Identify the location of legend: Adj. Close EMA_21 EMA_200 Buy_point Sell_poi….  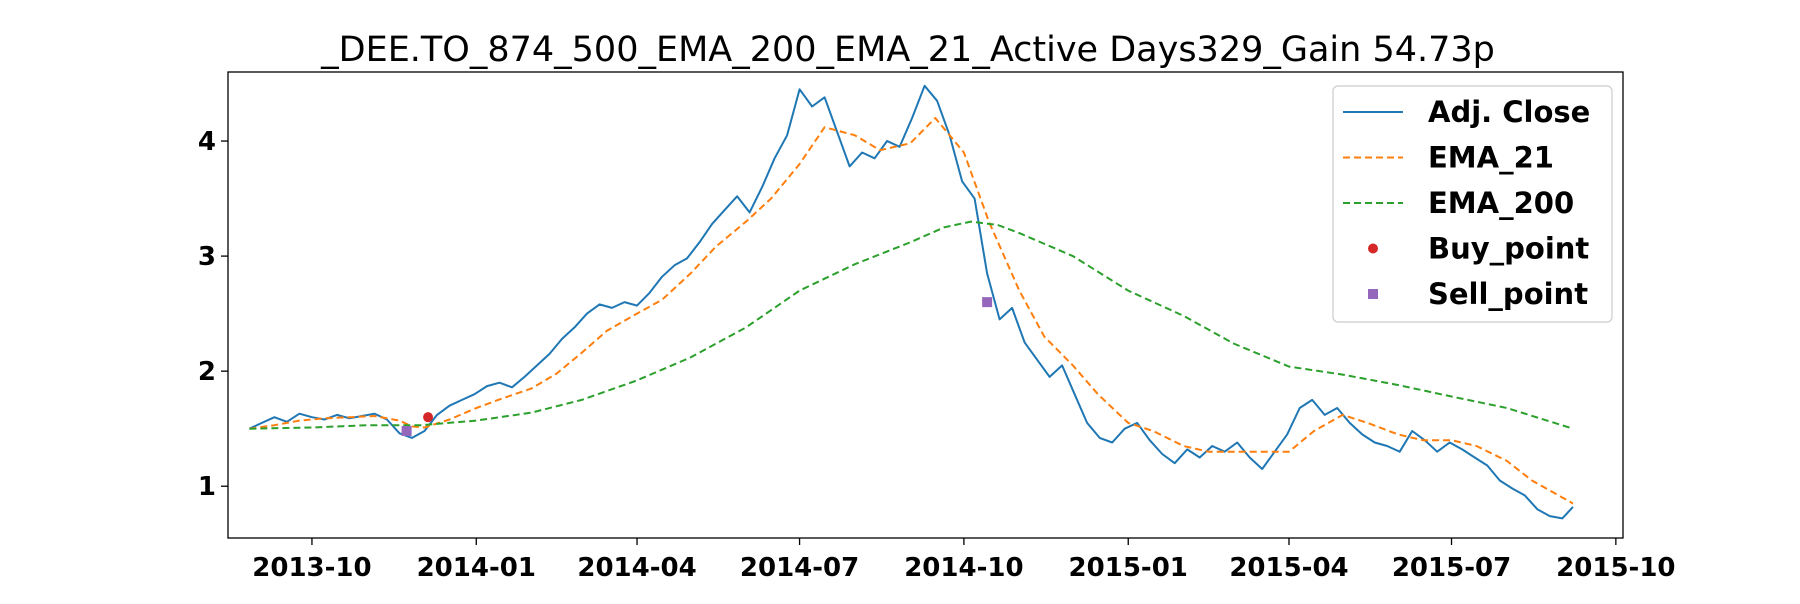
(1472, 204).